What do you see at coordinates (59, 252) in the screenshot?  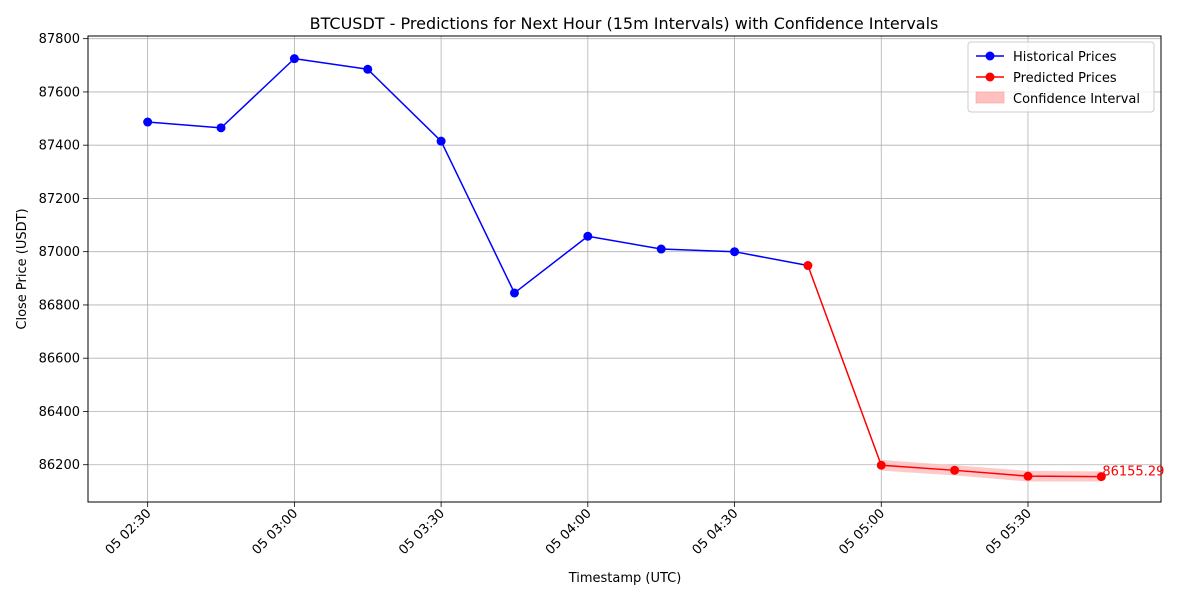 I see `y-tick-label: 87000` at bounding box center [59, 252].